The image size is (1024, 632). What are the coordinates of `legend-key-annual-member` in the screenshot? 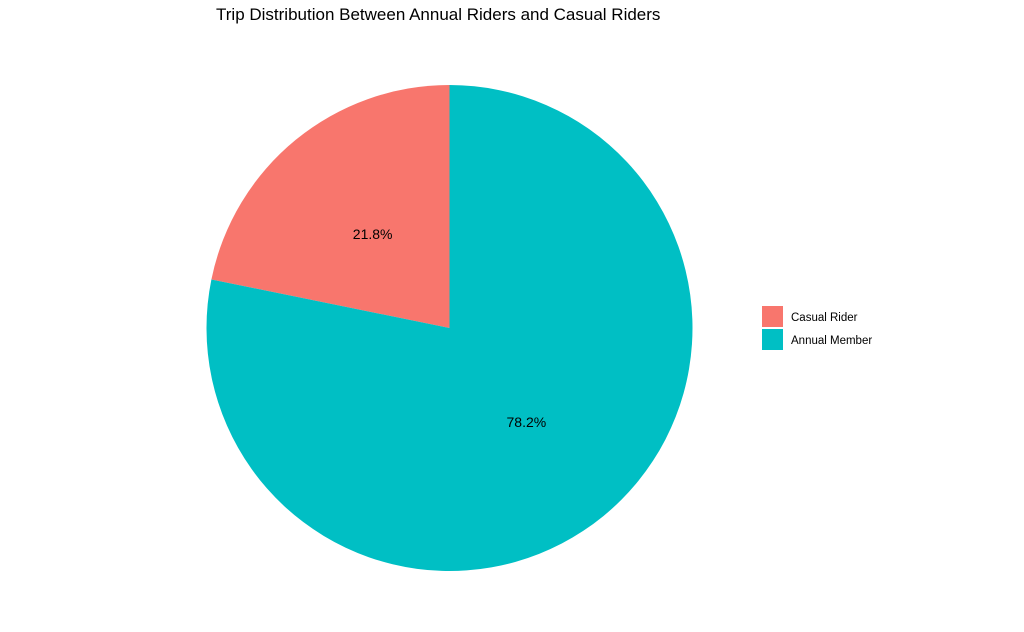 It's located at (772, 339).